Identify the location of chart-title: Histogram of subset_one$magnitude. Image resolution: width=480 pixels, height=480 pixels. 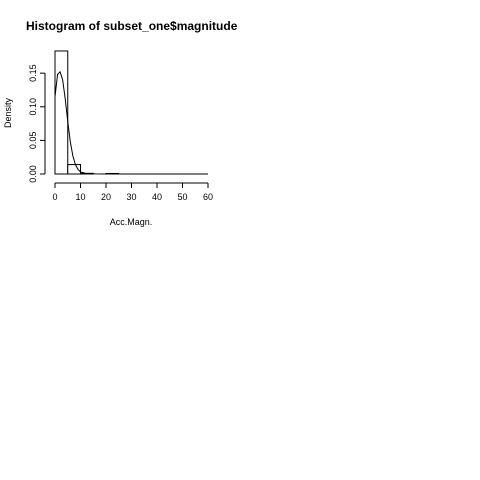
(132, 26).